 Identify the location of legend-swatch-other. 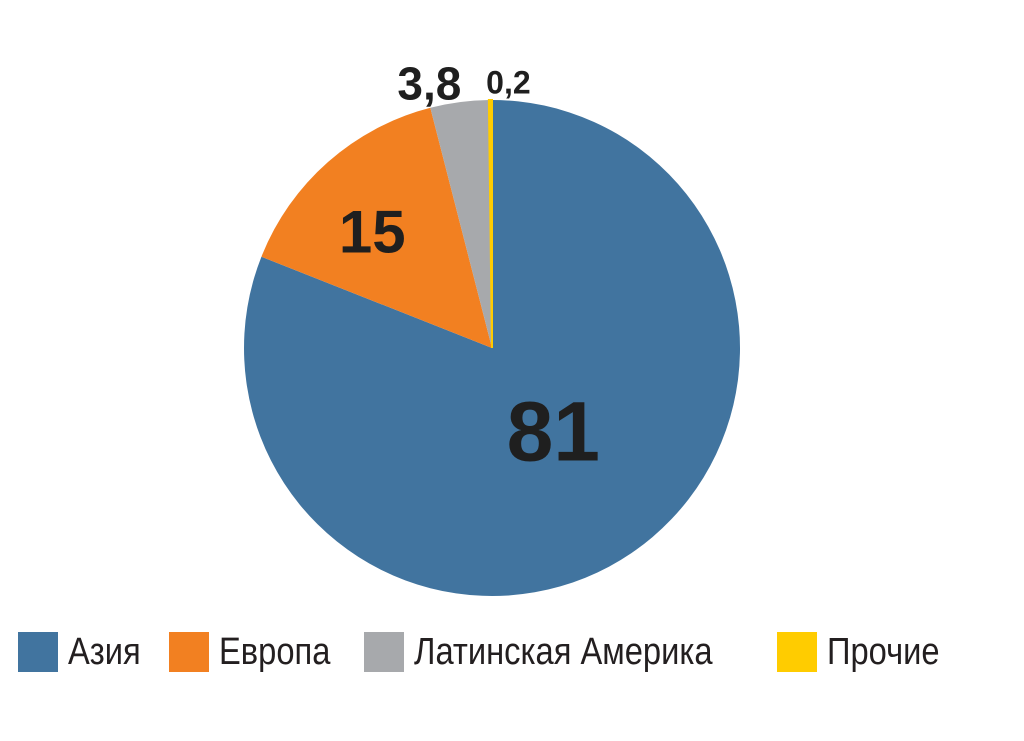
(797, 652).